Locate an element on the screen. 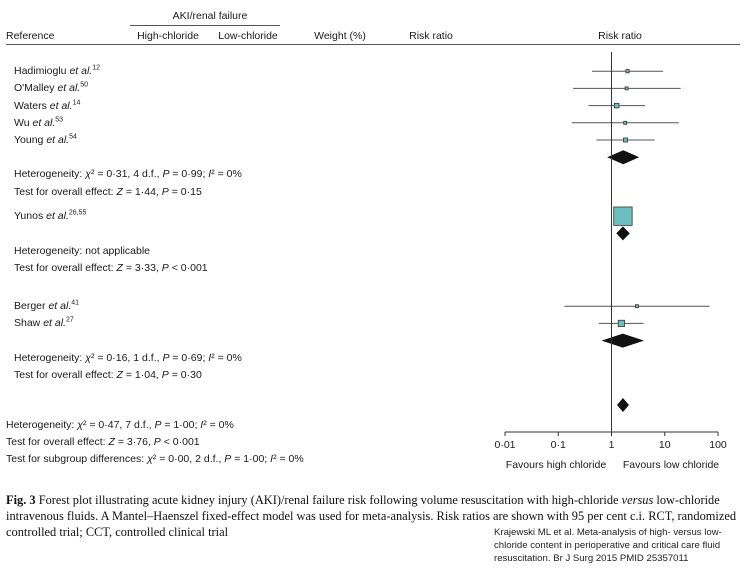  col-header-low-chloride: Low-chloride is located at coordinates (248, 36).